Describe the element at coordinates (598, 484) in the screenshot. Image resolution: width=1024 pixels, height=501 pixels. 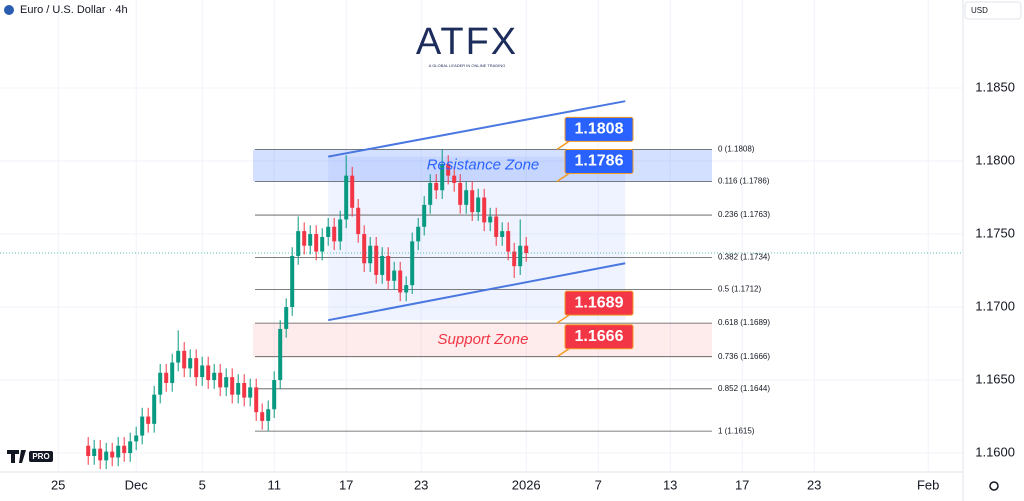
I see `x-tick-label: 7` at that location.